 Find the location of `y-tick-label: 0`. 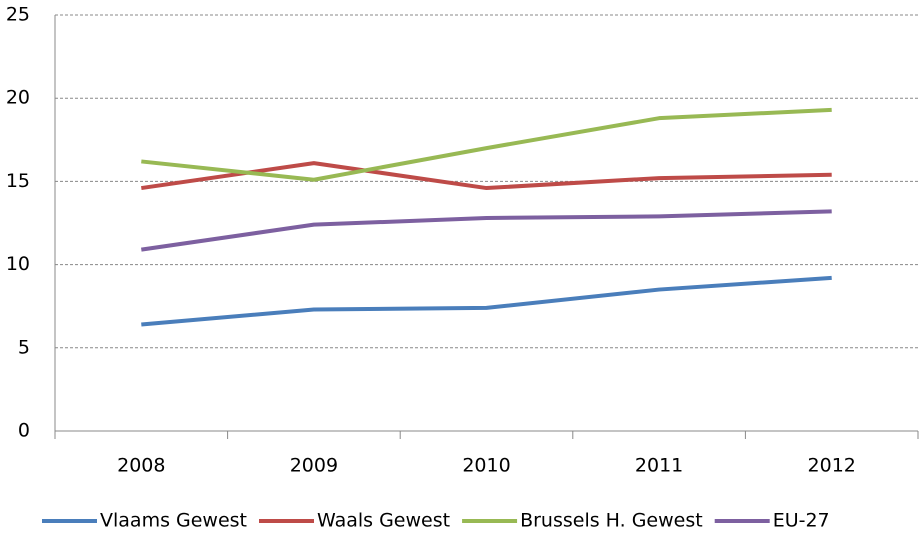

y-tick-label: 0 is located at coordinates (24, 431).